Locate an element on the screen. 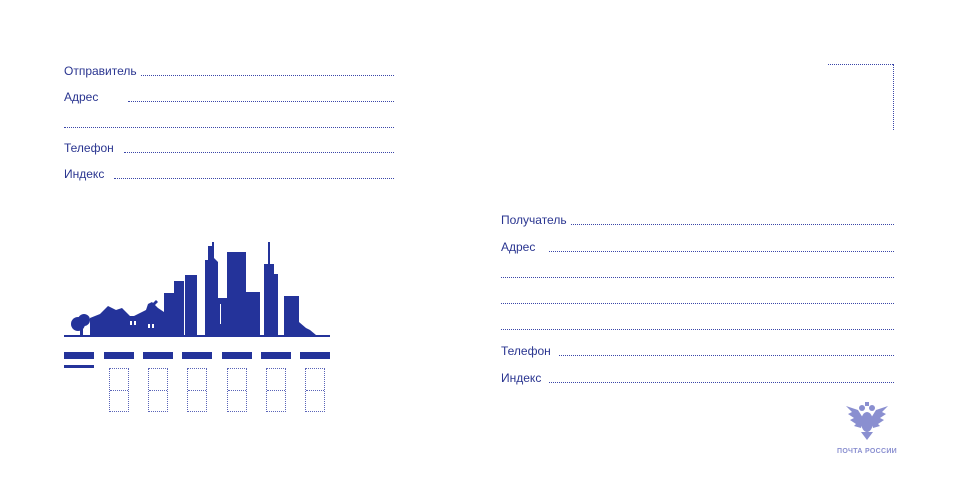 The height and width of the screenshot is (480, 960). recipient-name-field: Получатель is located at coordinates (697, 219).